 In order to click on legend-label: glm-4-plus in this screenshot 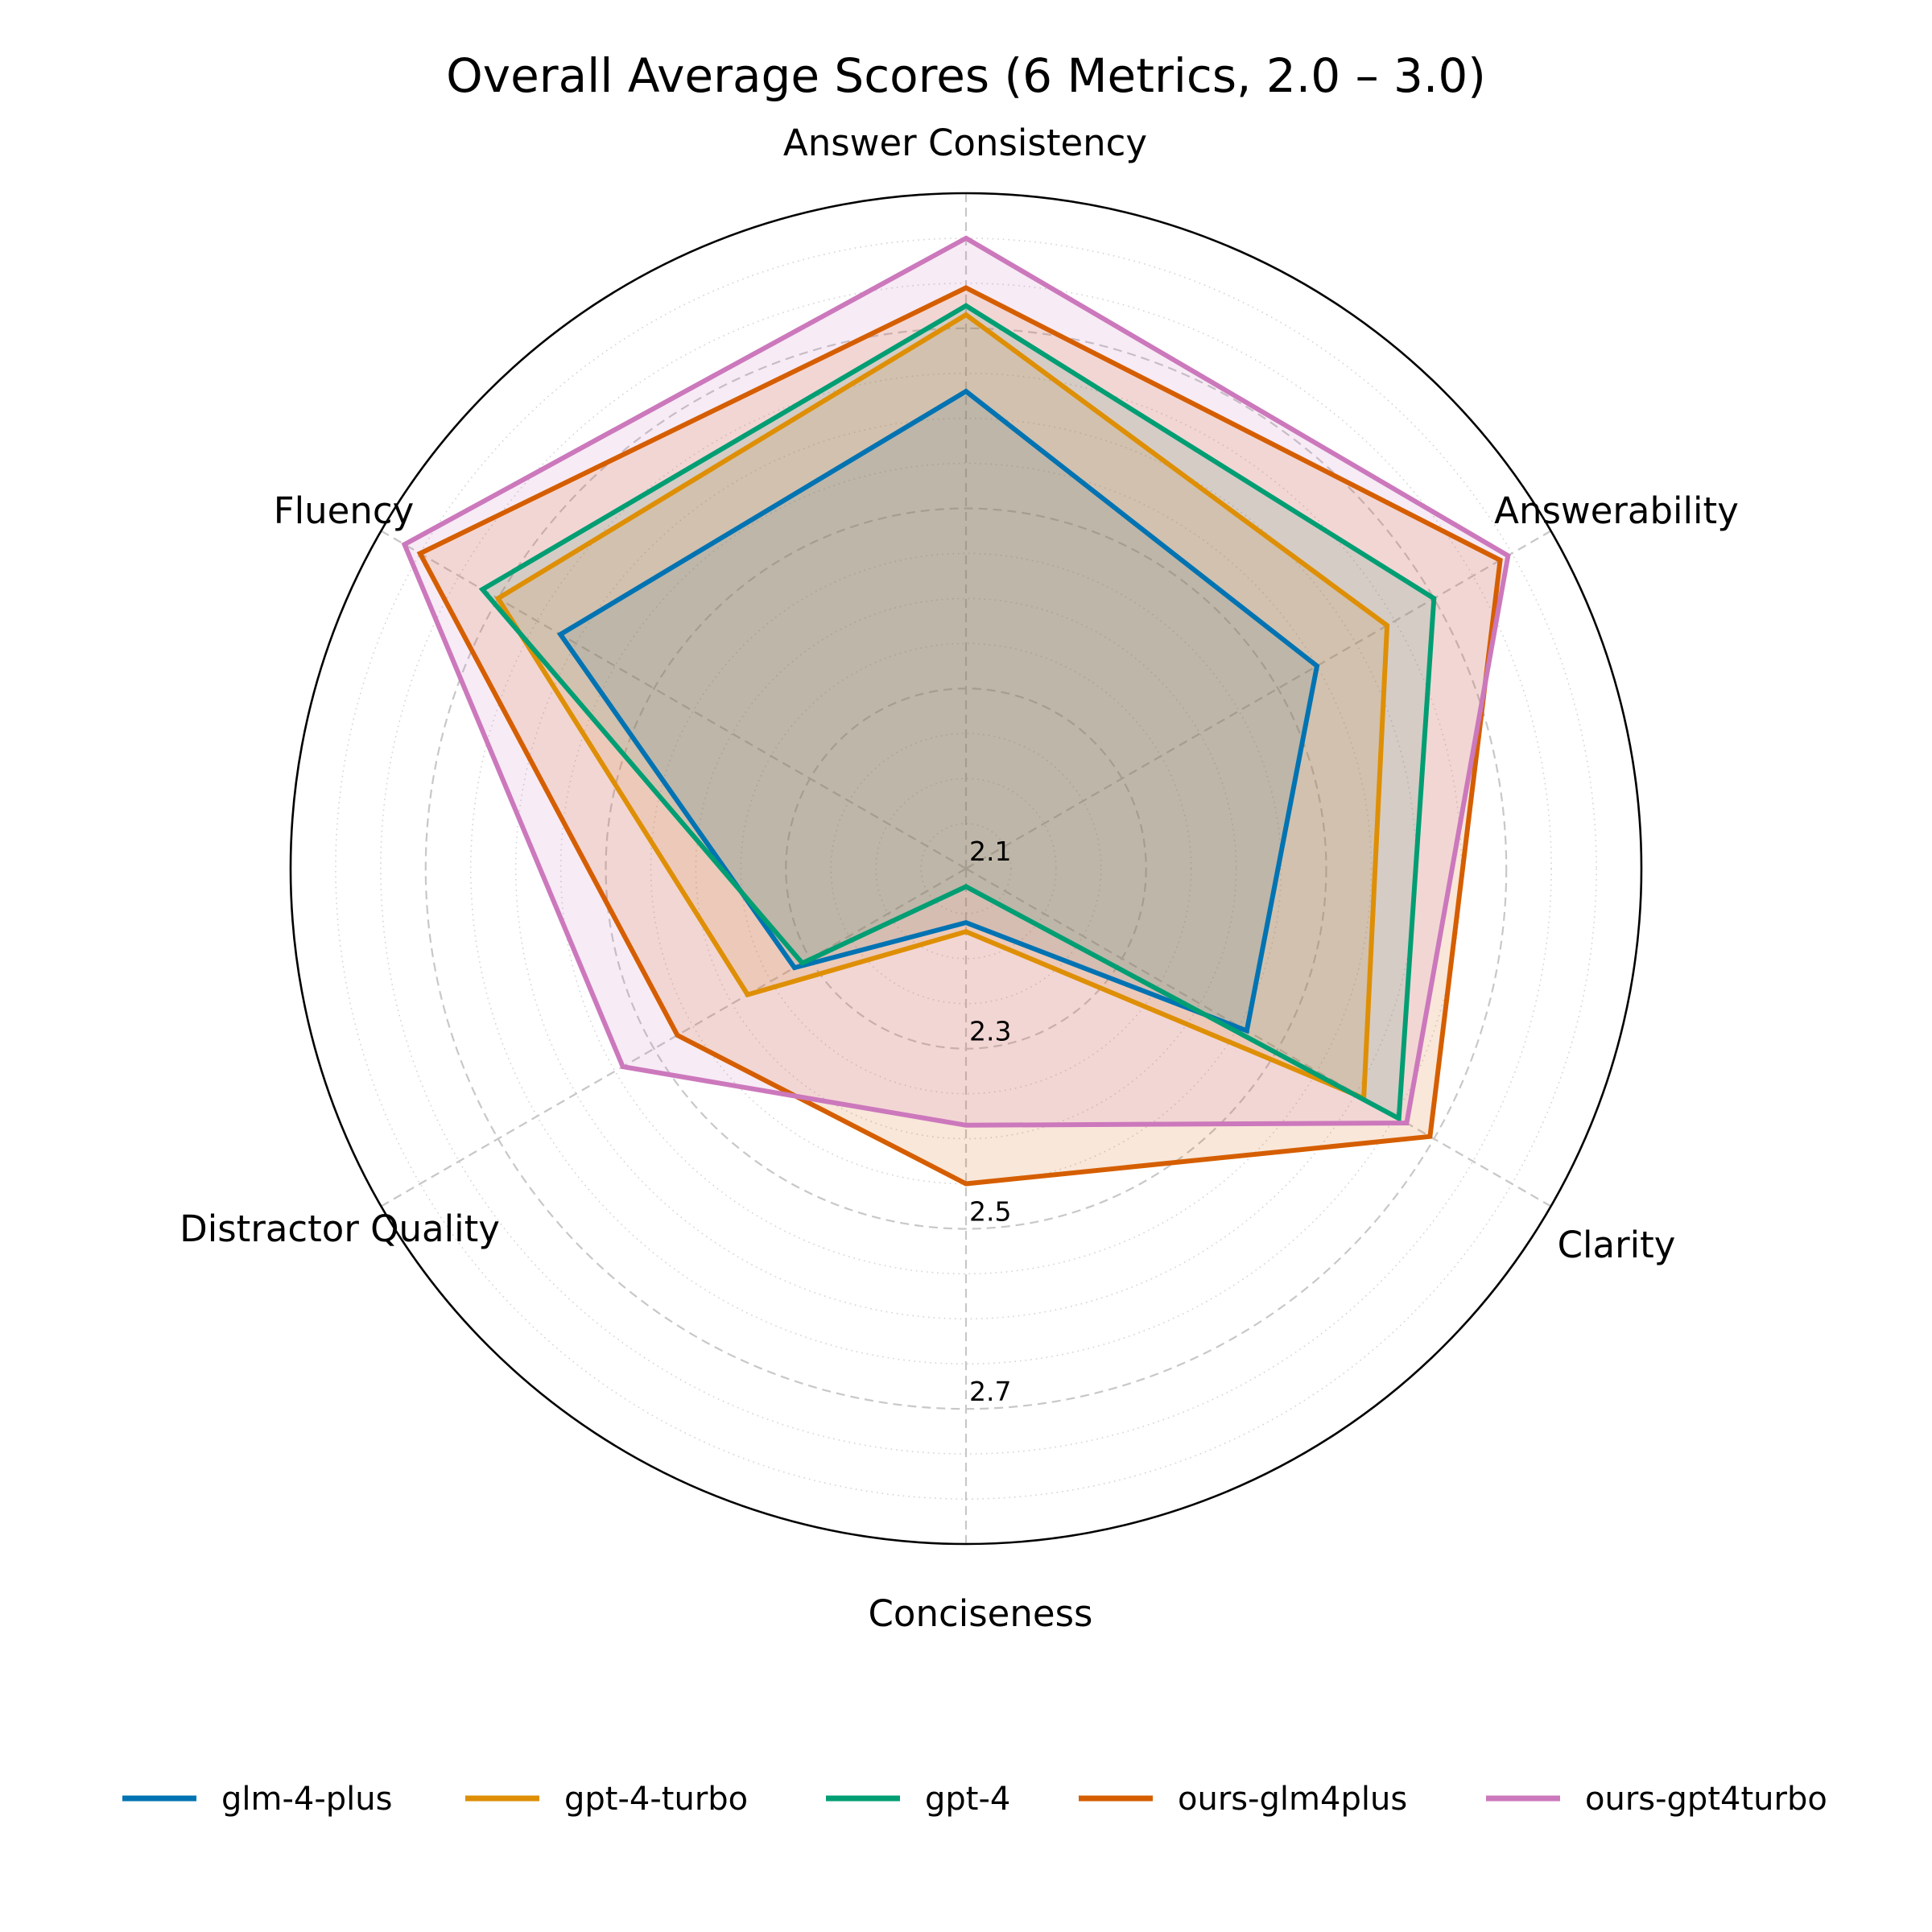, I will do `click(306, 1799)`.